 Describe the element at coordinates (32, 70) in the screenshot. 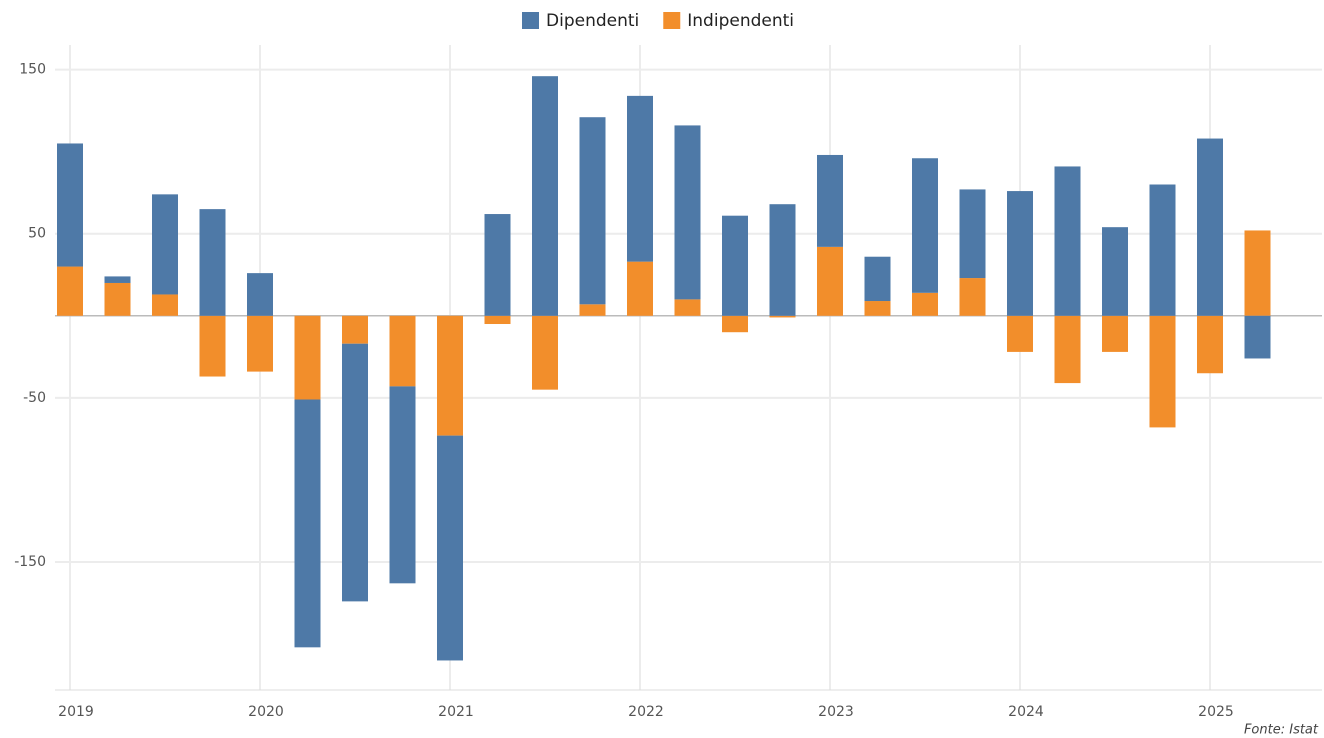

I see `y-tick-label: 150` at that location.